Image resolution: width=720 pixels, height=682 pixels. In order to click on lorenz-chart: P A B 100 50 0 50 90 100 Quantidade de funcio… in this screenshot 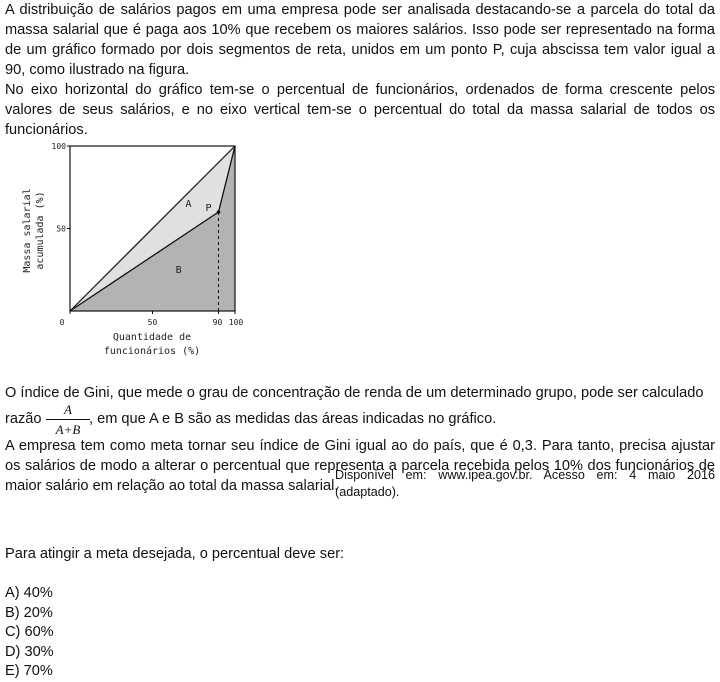, I will do `click(140, 252)`.